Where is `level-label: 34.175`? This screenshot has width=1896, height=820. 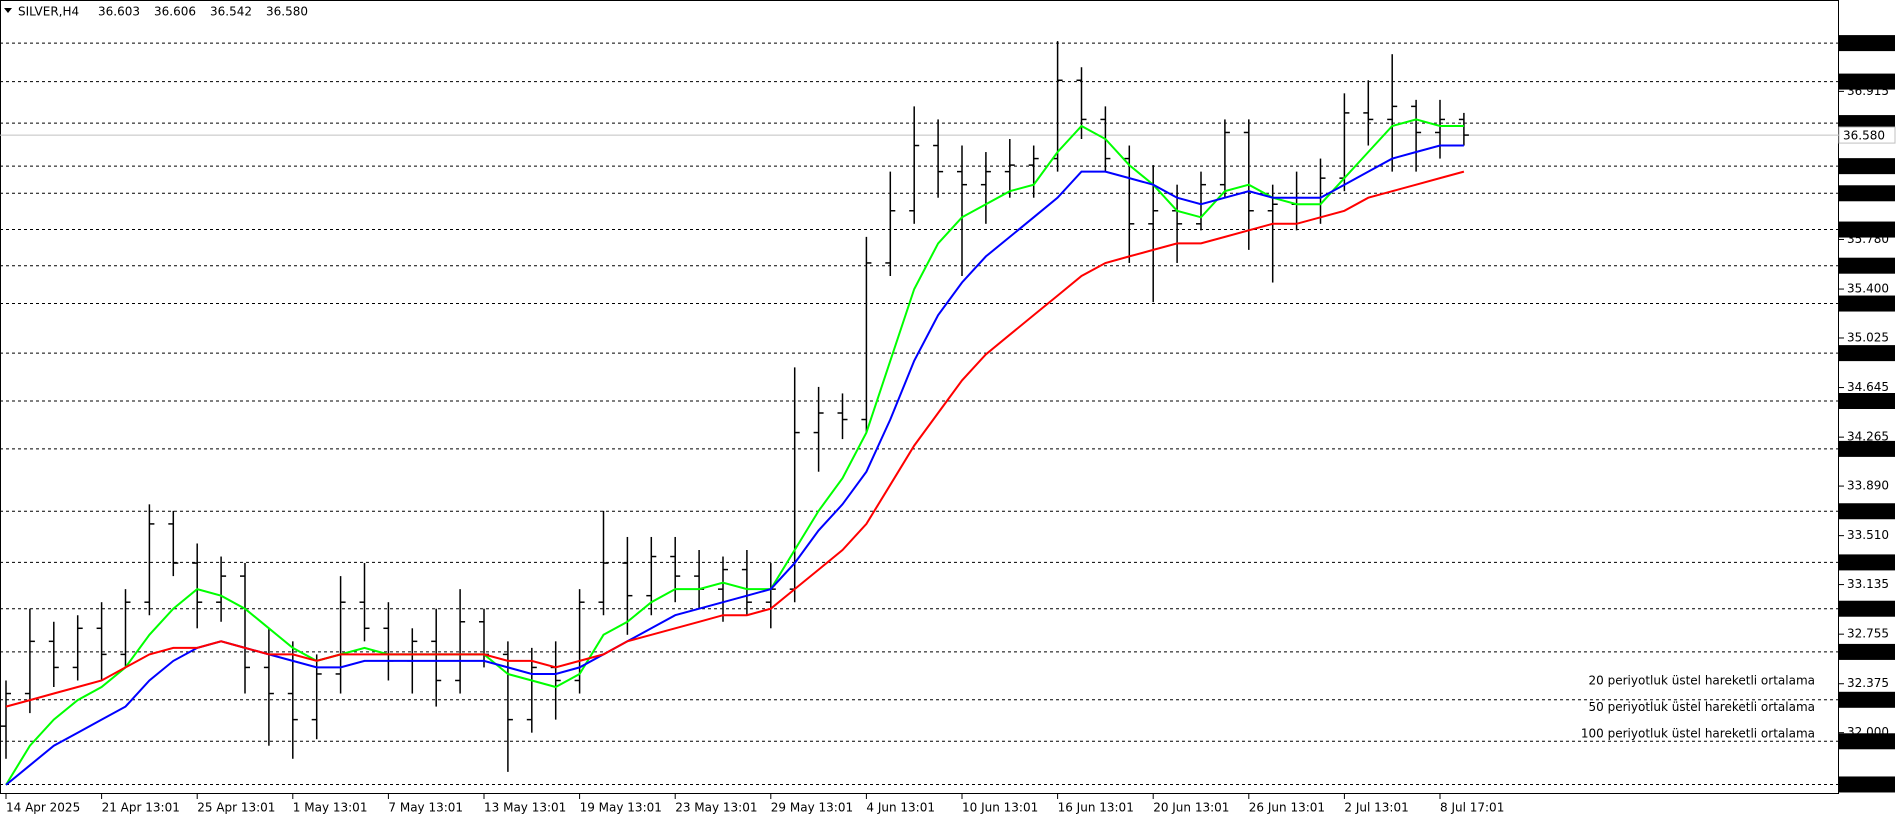 level-label: 34.175 is located at coordinates (1864, 449).